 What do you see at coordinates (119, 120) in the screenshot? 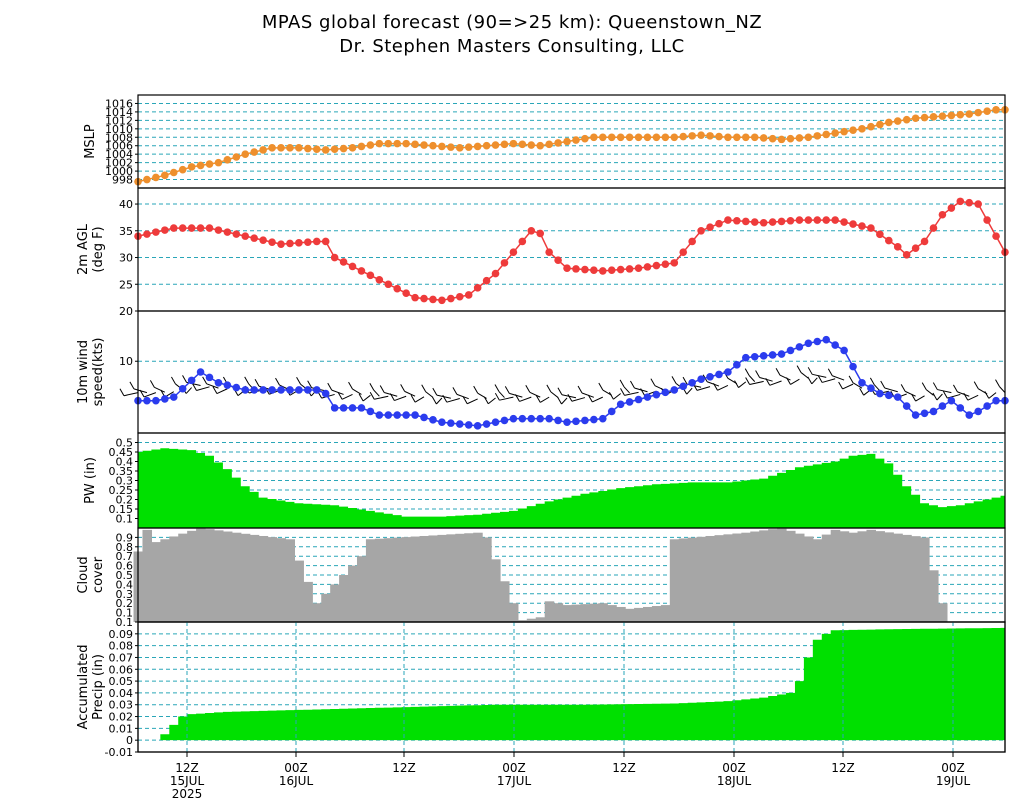
I see `ytick-label: 1012` at bounding box center [119, 120].